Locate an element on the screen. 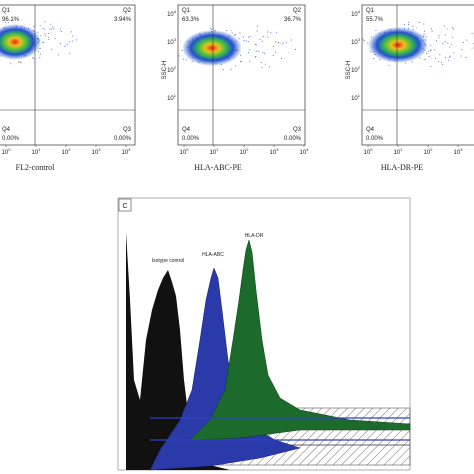  x-tick-label: 10⁴ is located at coordinates (127, 151).